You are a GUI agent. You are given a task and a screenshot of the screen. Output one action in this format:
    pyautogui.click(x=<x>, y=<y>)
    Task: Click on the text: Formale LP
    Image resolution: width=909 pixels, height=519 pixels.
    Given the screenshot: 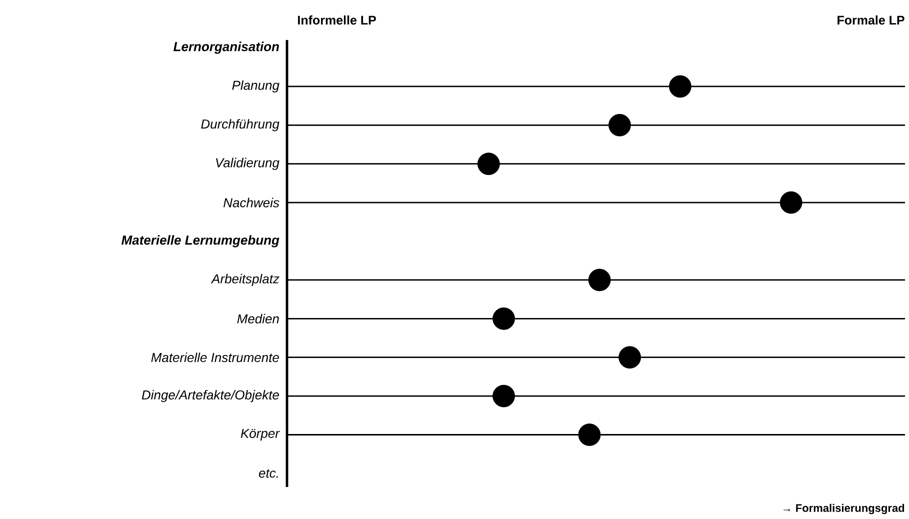 What is the action you would take?
    pyautogui.click(x=871, y=20)
    